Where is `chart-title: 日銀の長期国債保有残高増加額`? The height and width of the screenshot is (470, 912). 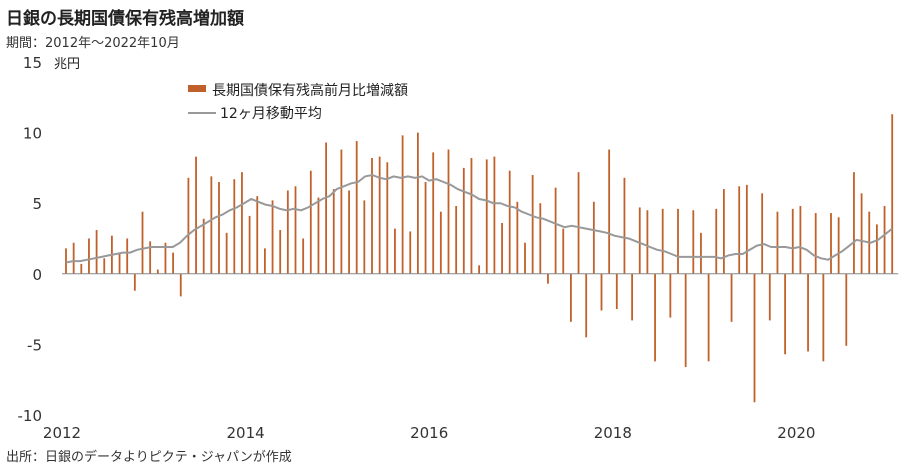 chart-title: 日銀の長期国債保有残高増加額 is located at coordinates (125, 19).